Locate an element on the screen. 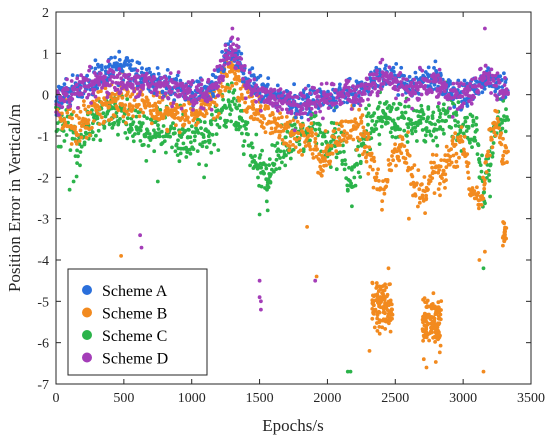  y-tick-label: 1 is located at coordinates (45, 54).